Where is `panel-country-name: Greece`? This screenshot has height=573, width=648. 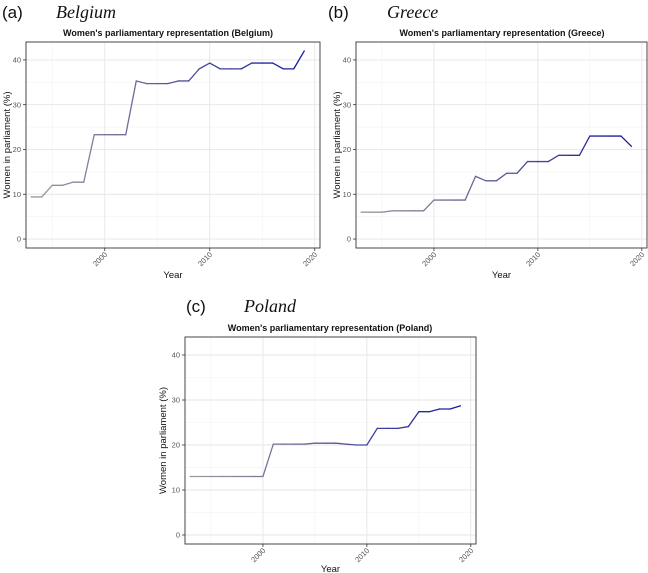
panel-country-name: Greece is located at coordinates (412, 12).